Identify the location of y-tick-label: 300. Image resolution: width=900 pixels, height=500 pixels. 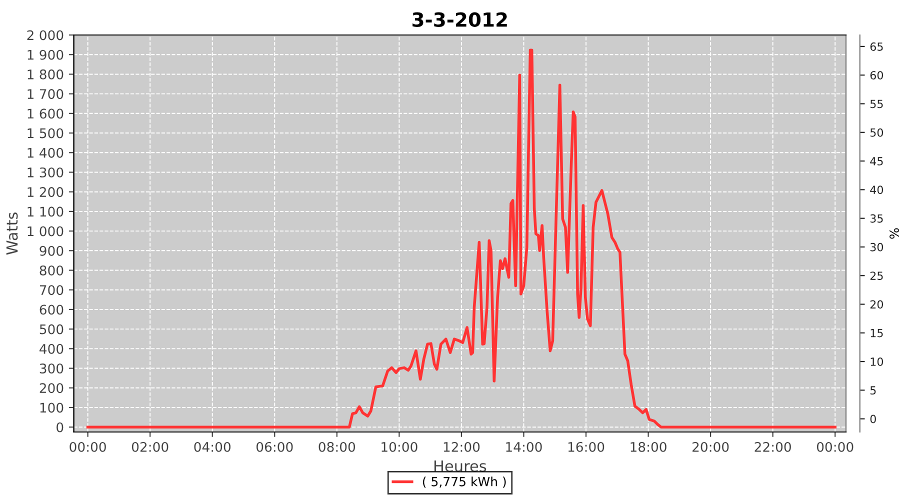
(52, 369).